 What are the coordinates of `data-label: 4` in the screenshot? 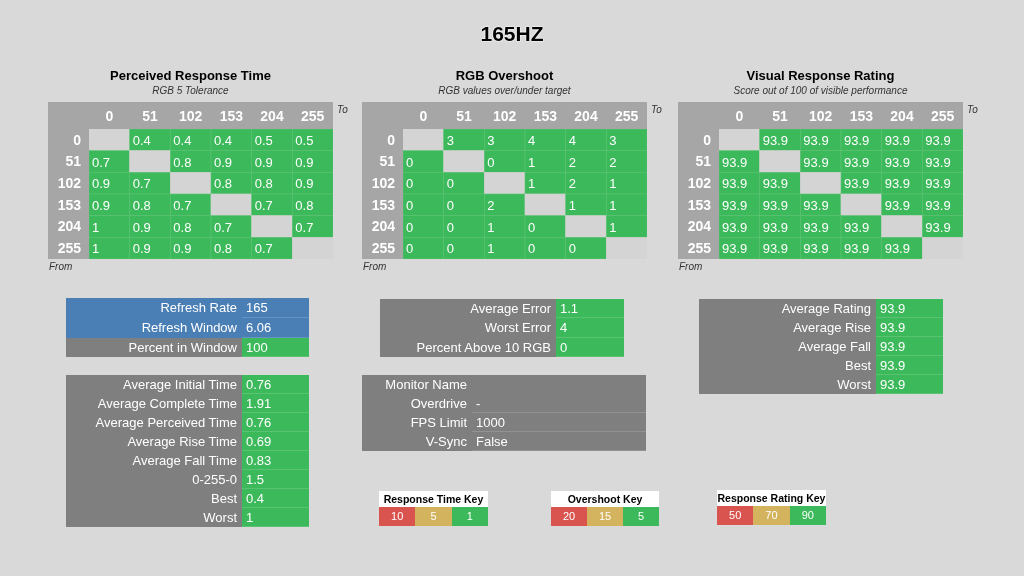 It's located at (532, 140).